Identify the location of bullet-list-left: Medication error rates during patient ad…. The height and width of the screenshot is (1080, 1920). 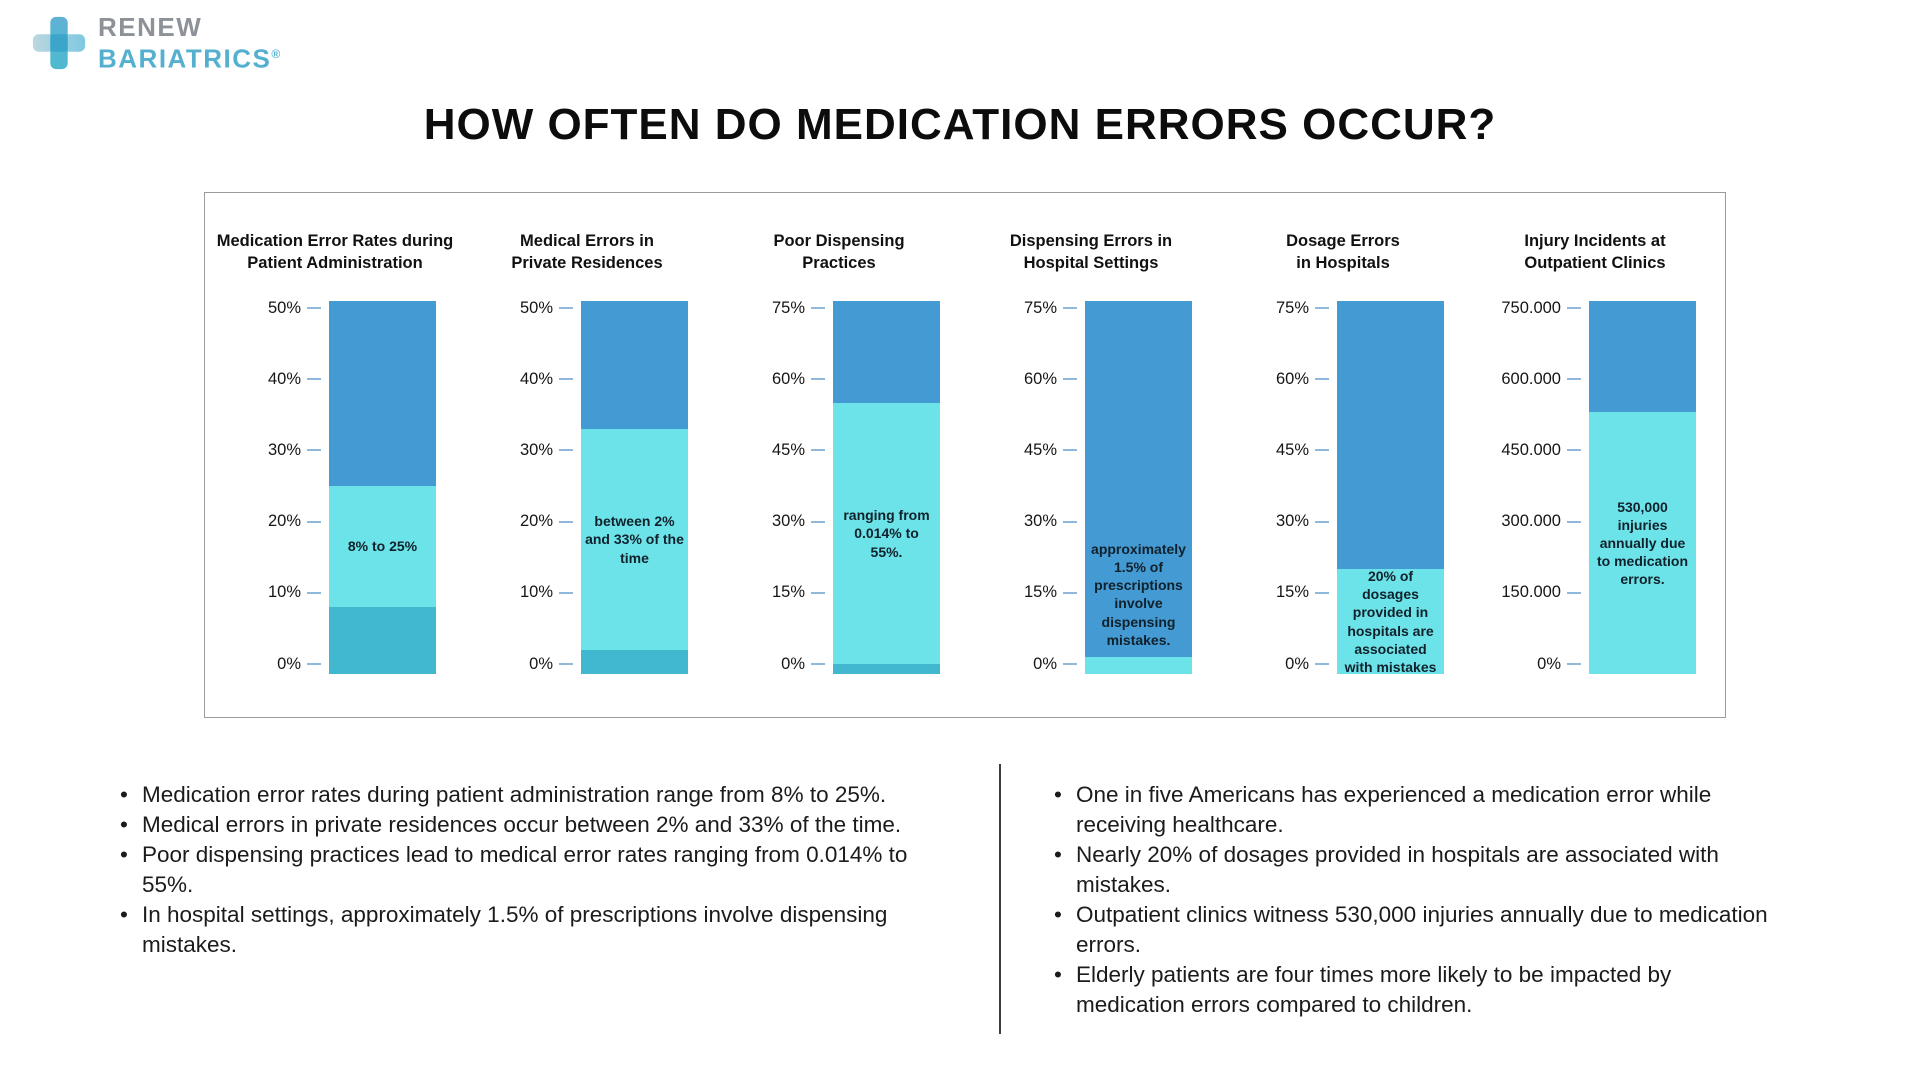
(528, 870).